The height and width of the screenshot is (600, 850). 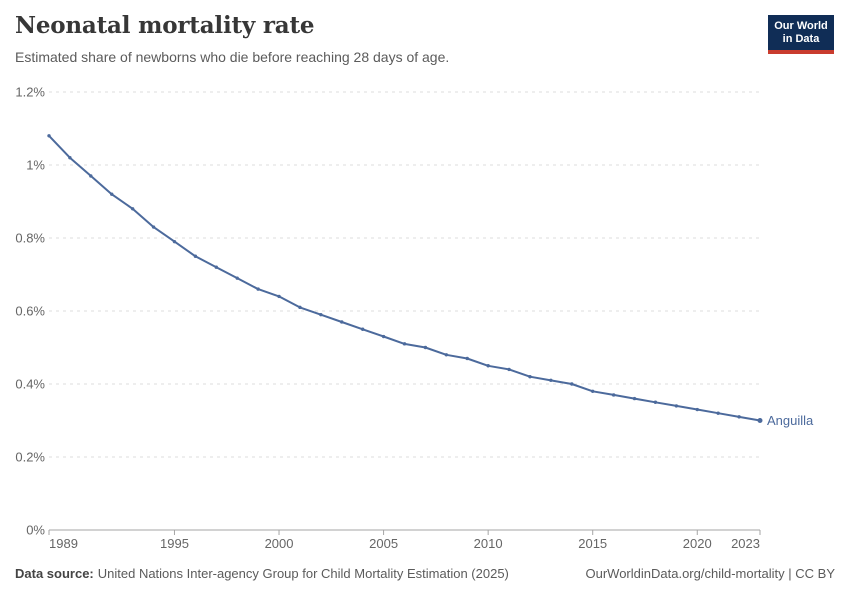 What do you see at coordinates (54, 573) in the screenshot?
I see `data-source-label: Data source:` at bounding box center [54, 573].